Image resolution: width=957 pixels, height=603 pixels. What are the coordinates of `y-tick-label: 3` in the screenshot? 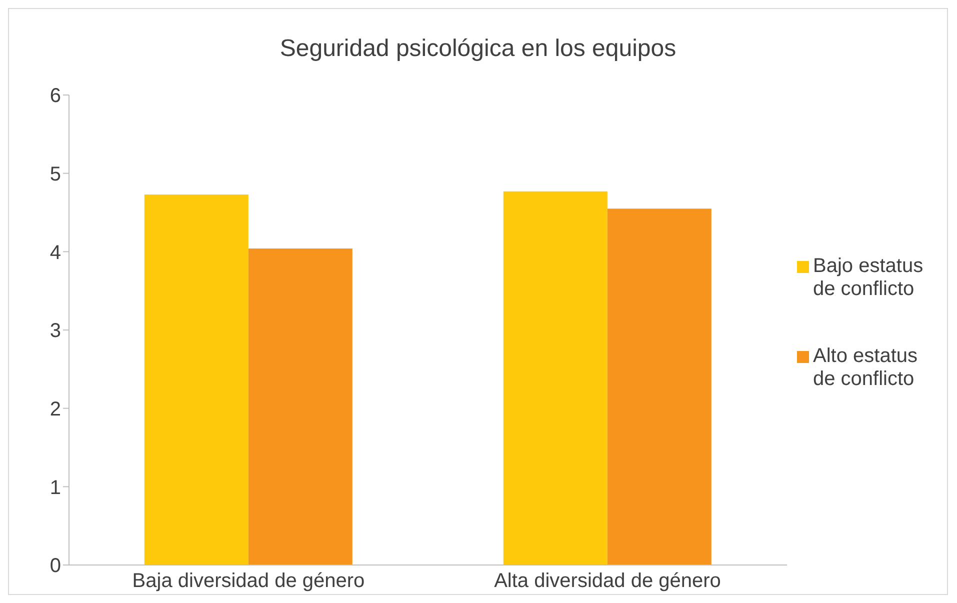 It's located at (55, 331).